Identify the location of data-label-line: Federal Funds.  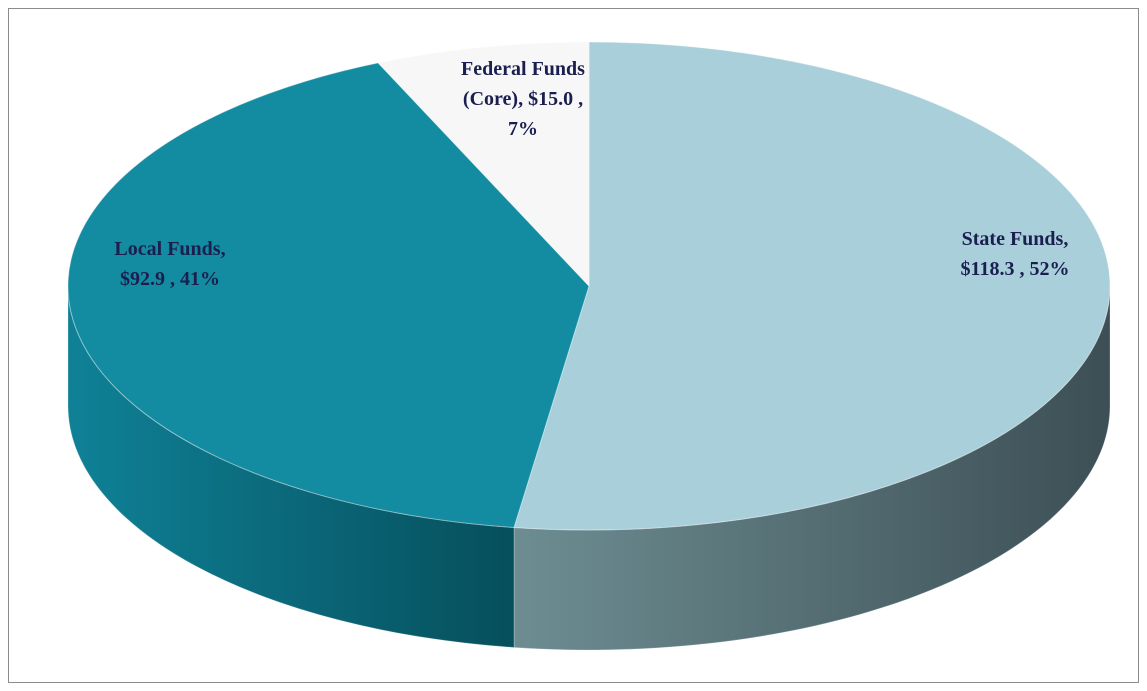
(523, 69).